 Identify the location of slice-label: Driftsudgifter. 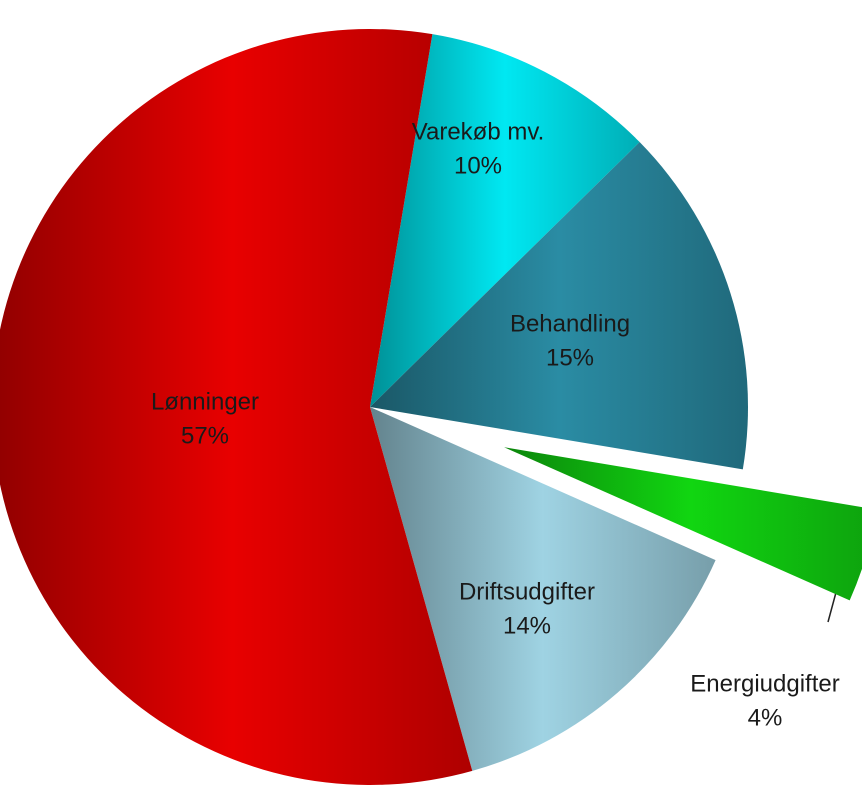
(527, 591).